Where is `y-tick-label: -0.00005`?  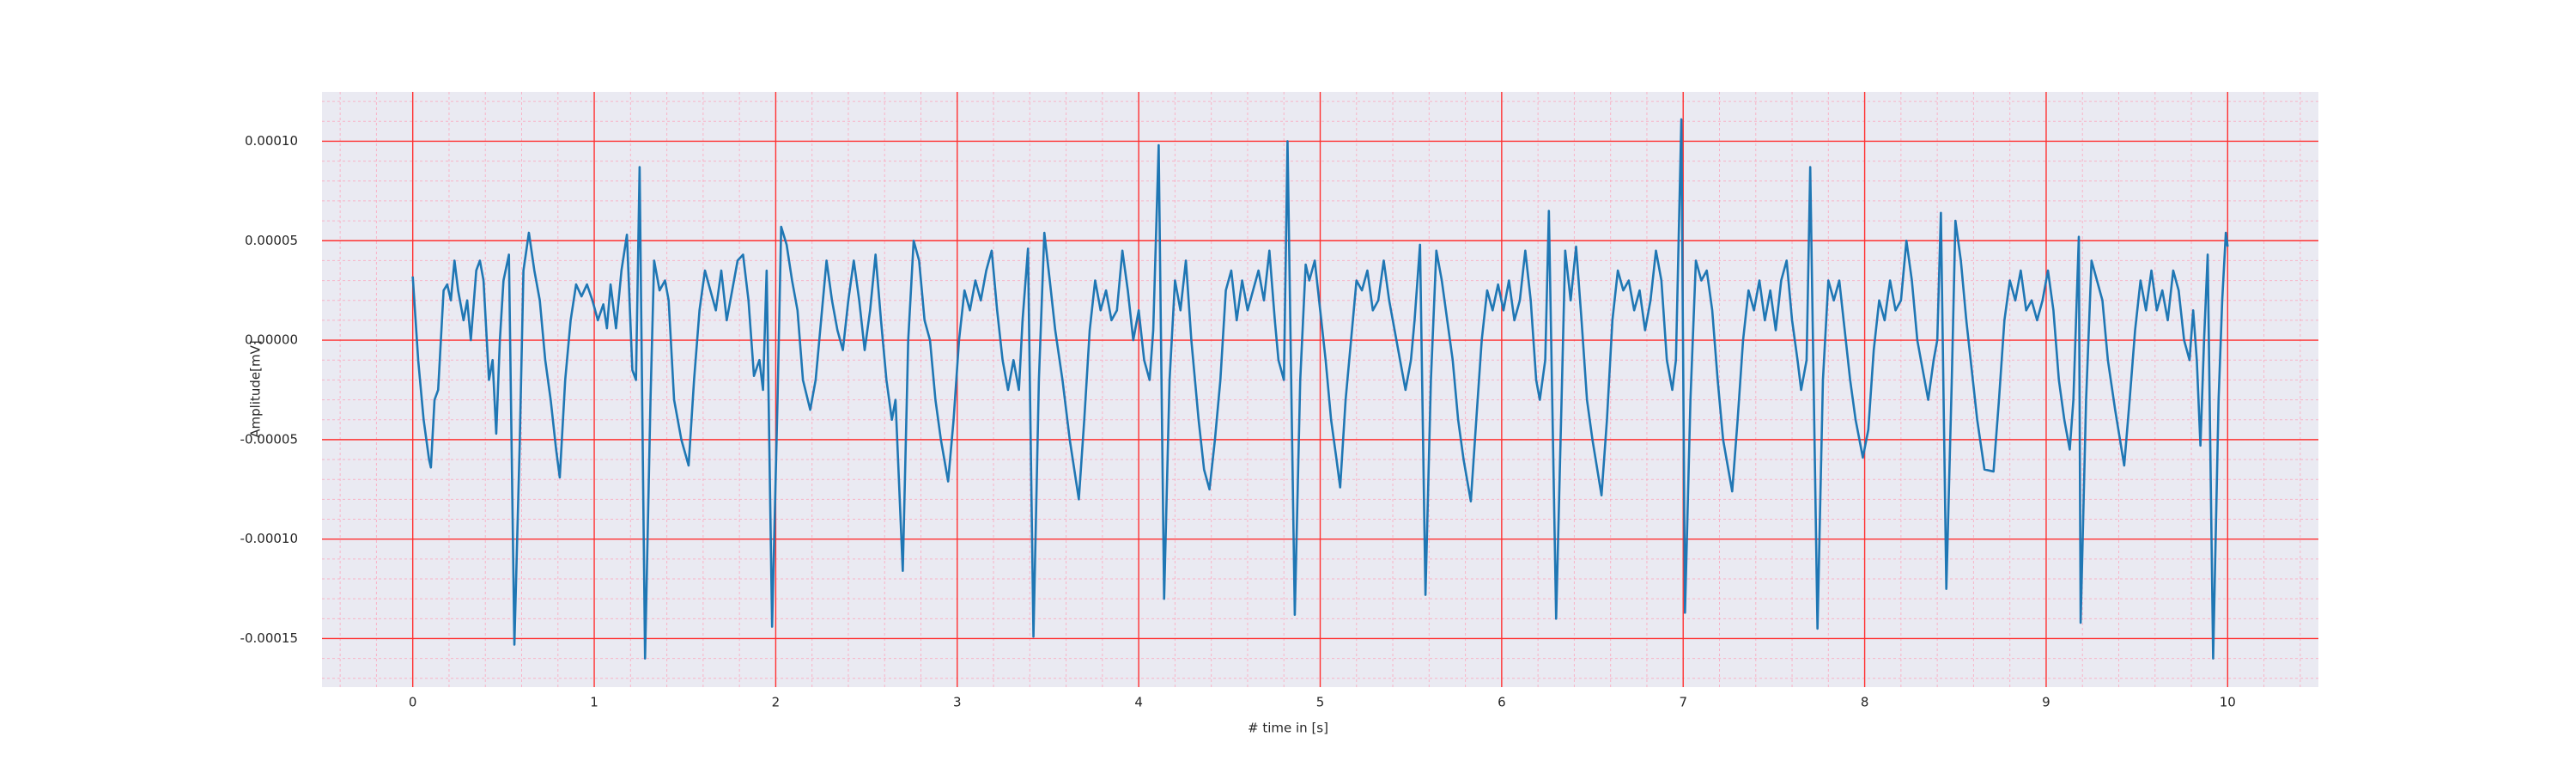 y-tick-label: -0.00005 is located at coordinates (269, 439).